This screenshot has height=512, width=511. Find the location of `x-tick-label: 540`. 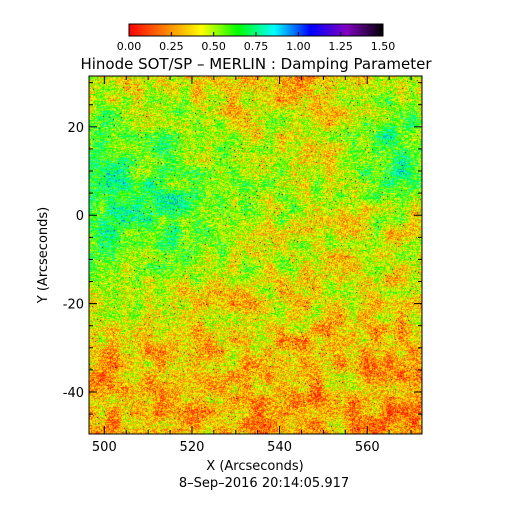

x-tick-label: 540 is located at coordinates (279, 447).